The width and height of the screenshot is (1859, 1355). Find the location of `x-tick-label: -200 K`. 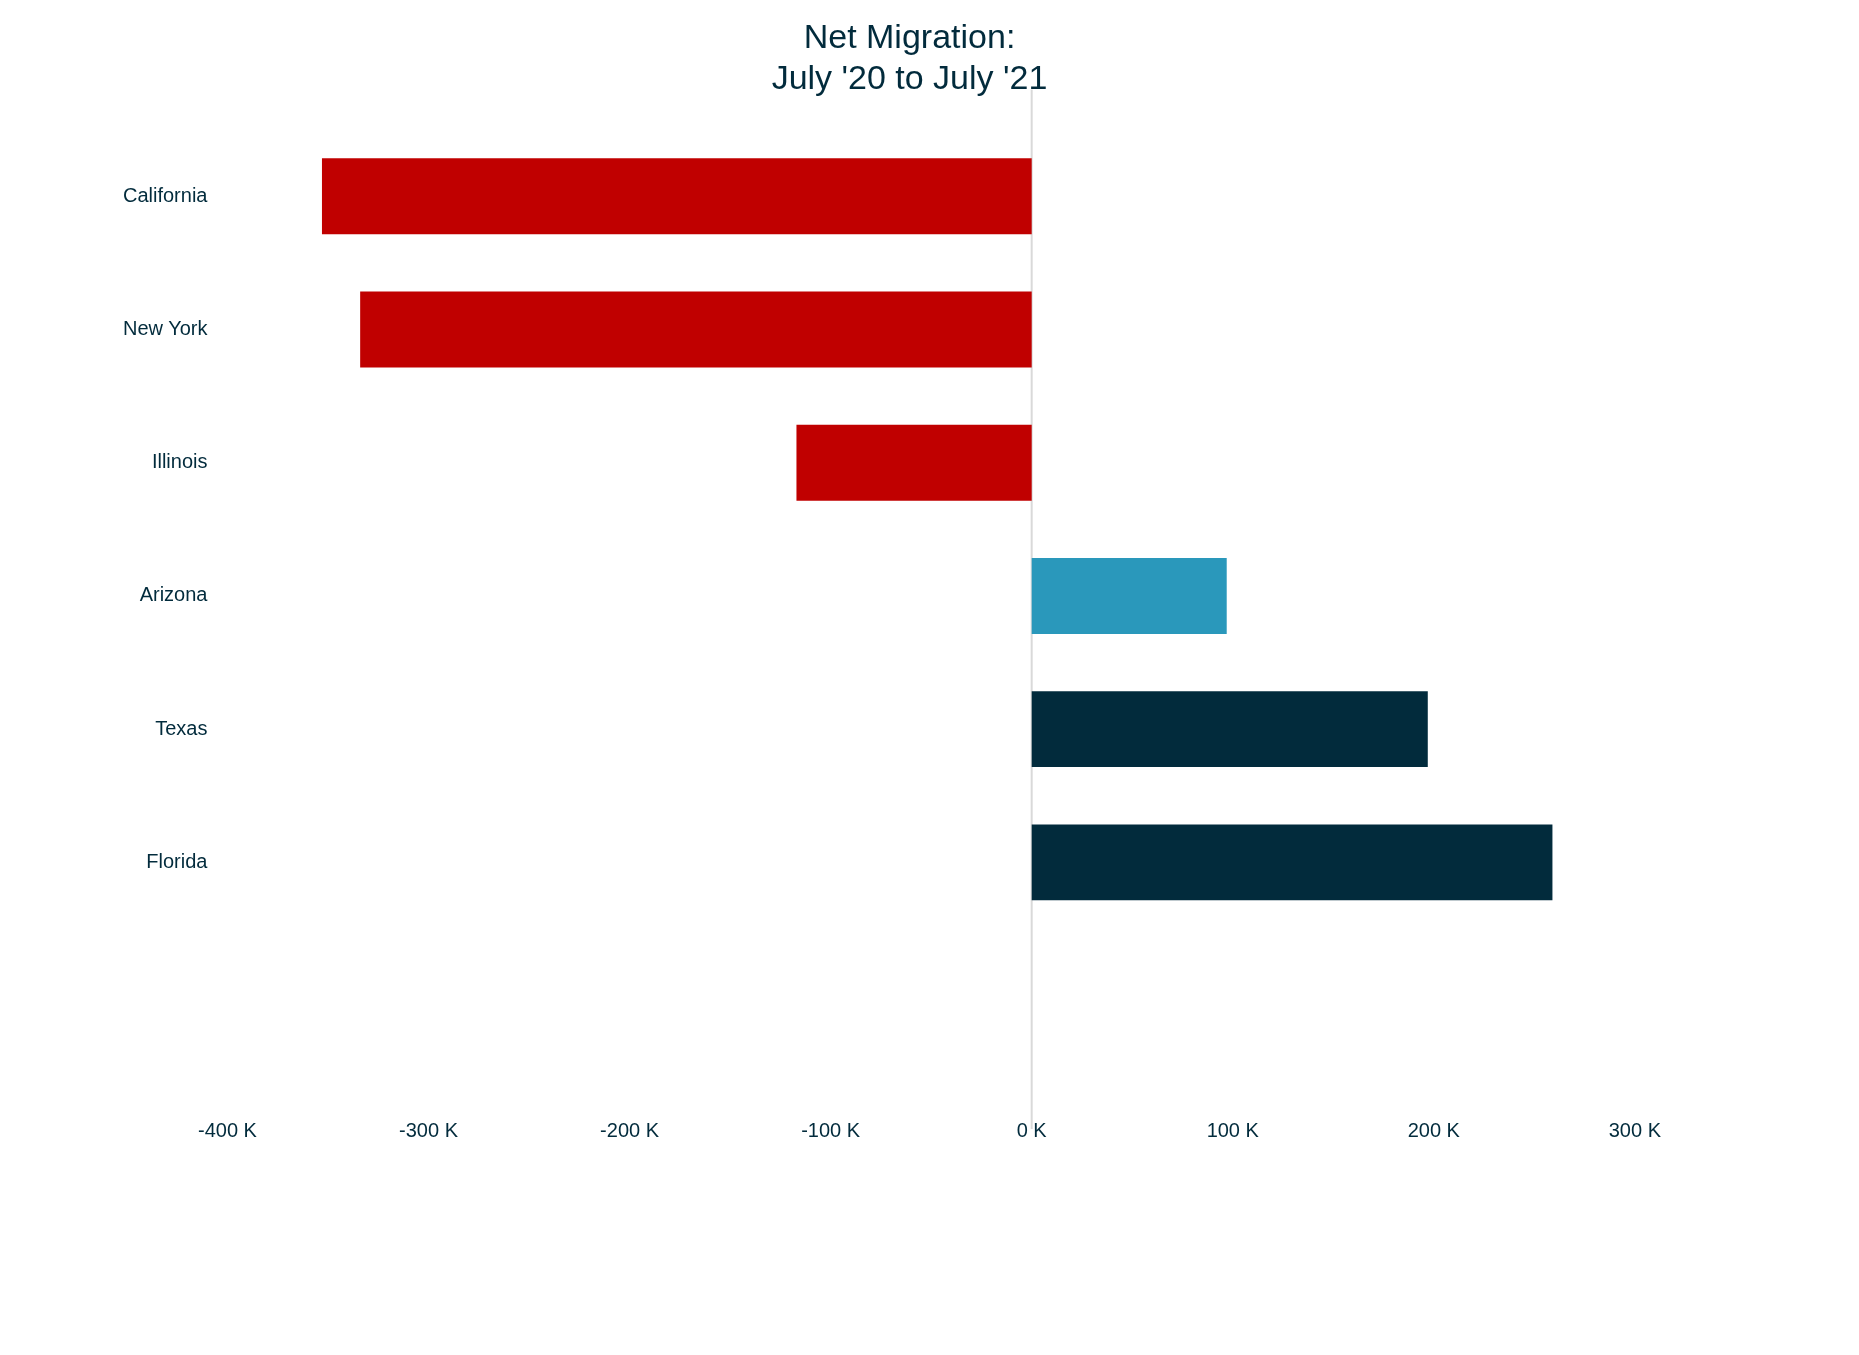

x-tick-label: -200 K is located at coordinates (630, 1129).